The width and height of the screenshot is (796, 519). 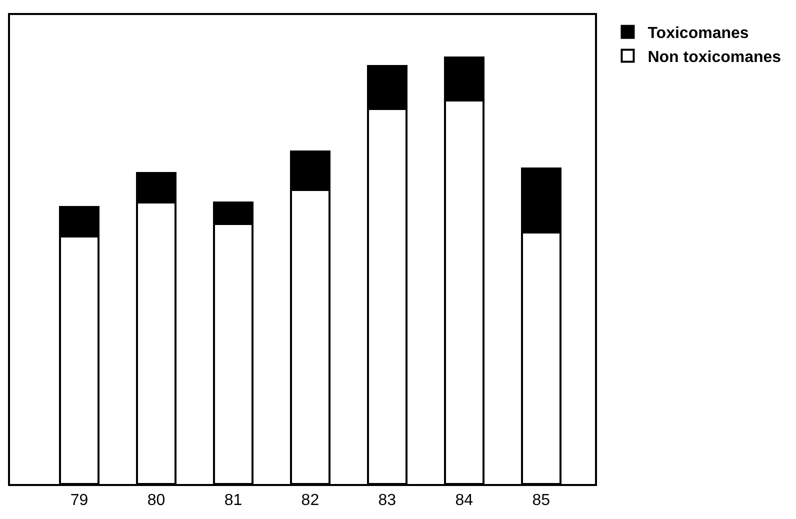 What do you see at coordinates (233, 501) in the screenshot?
I see `x-tick-label: 81` at bounding box center [233, 501].